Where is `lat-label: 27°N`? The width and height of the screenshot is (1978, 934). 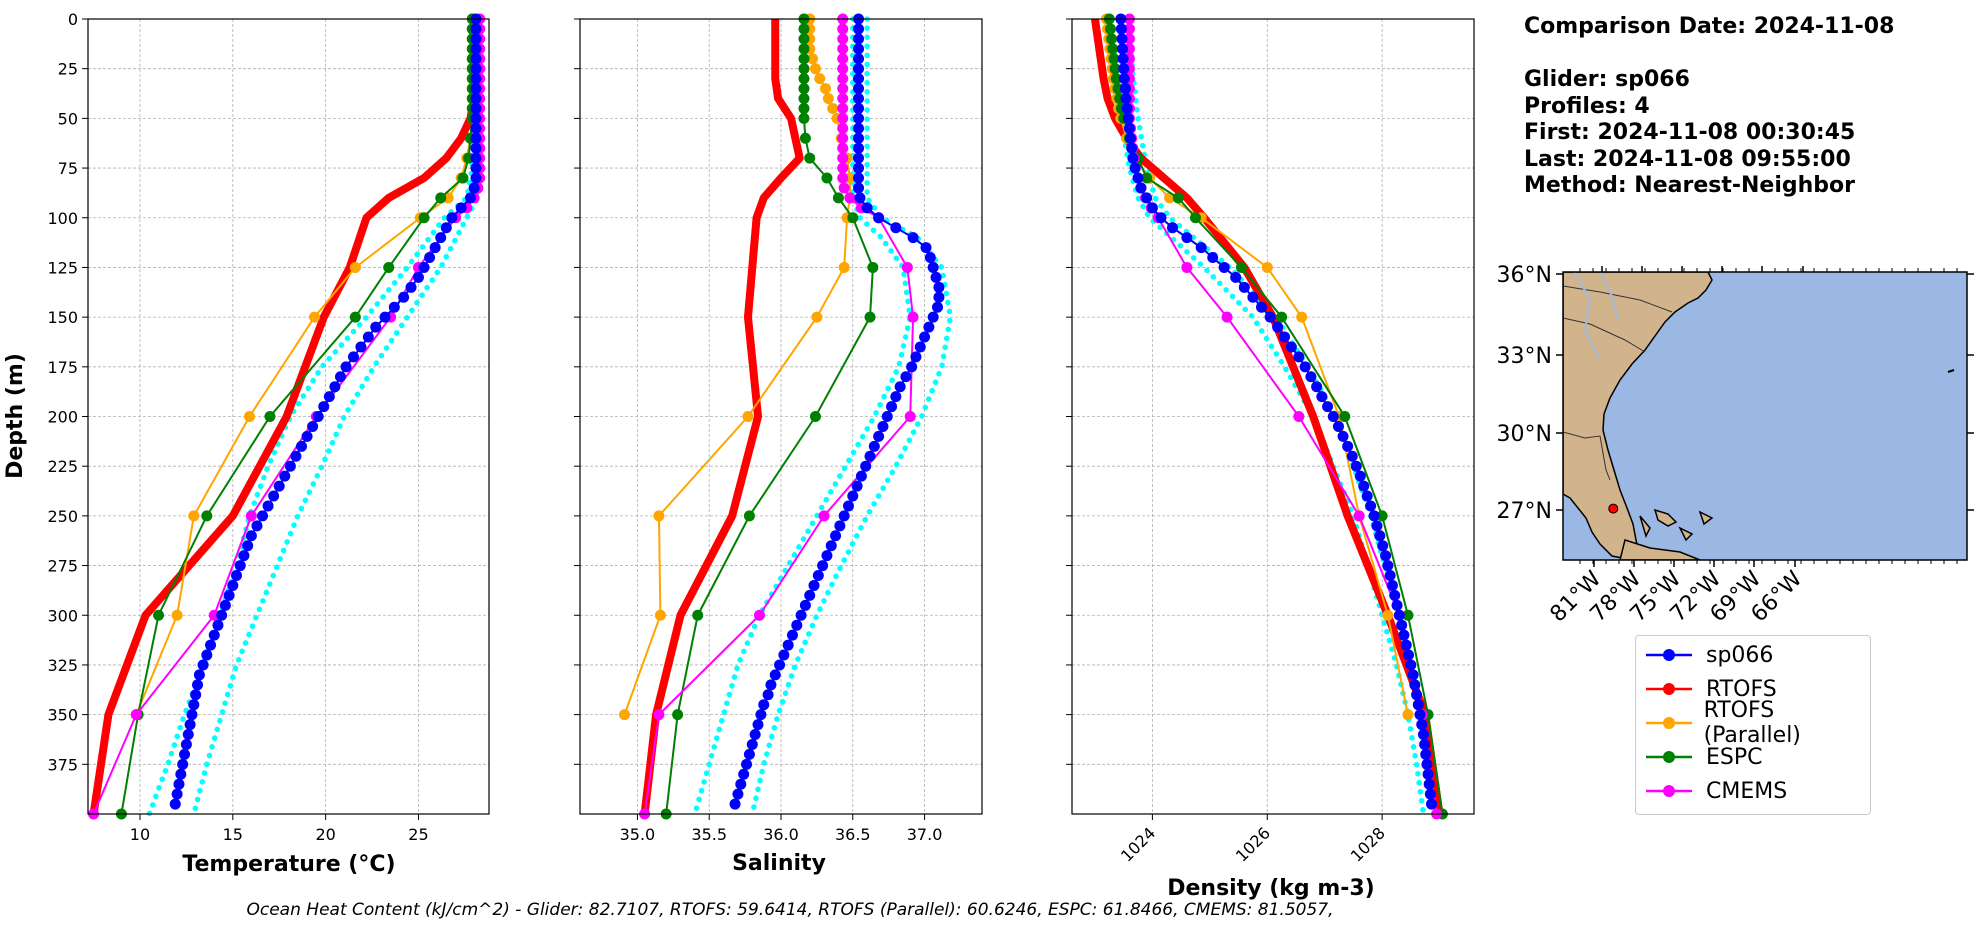 lat-label: 27°N is located at coordinates (1524, 511).